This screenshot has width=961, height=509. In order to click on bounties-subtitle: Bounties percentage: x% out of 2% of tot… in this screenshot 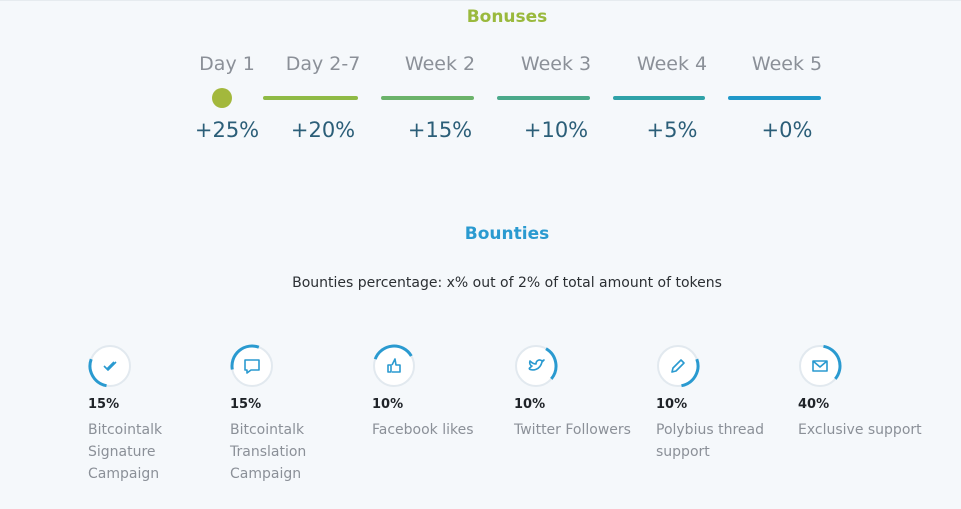, I will do `click(507, 283)`.